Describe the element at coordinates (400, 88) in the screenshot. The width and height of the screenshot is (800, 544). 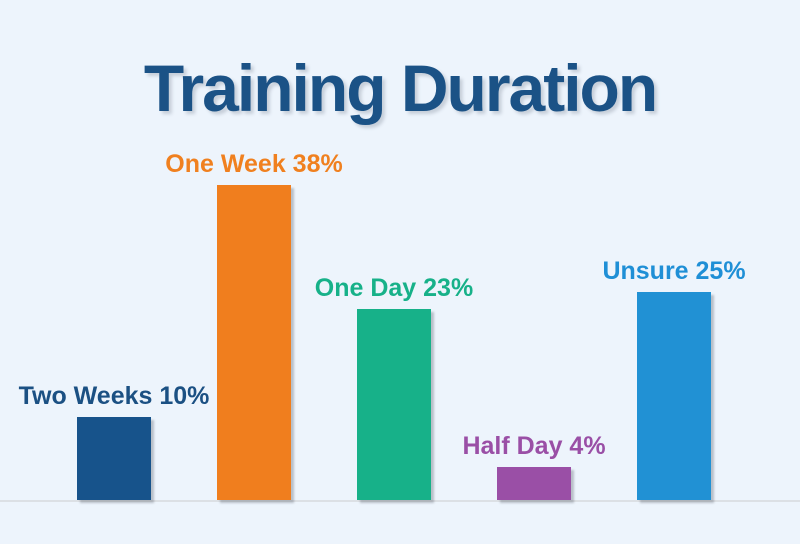
I see `chart-title: Training Duration` at that location.